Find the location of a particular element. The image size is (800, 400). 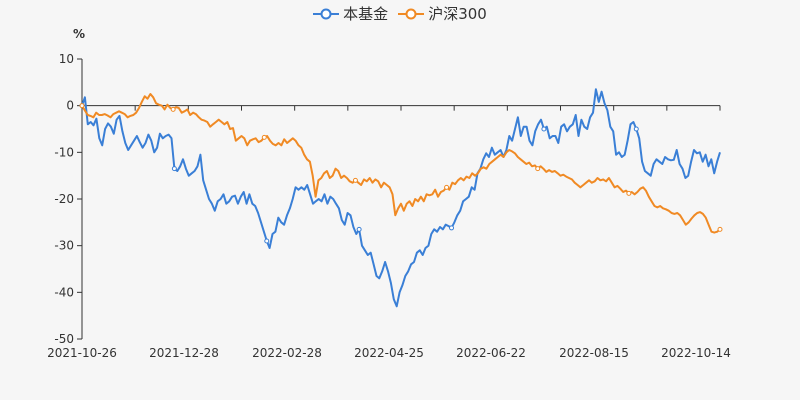

x-tick-label: 2021-10-26 is located at coordinates (82, 353).